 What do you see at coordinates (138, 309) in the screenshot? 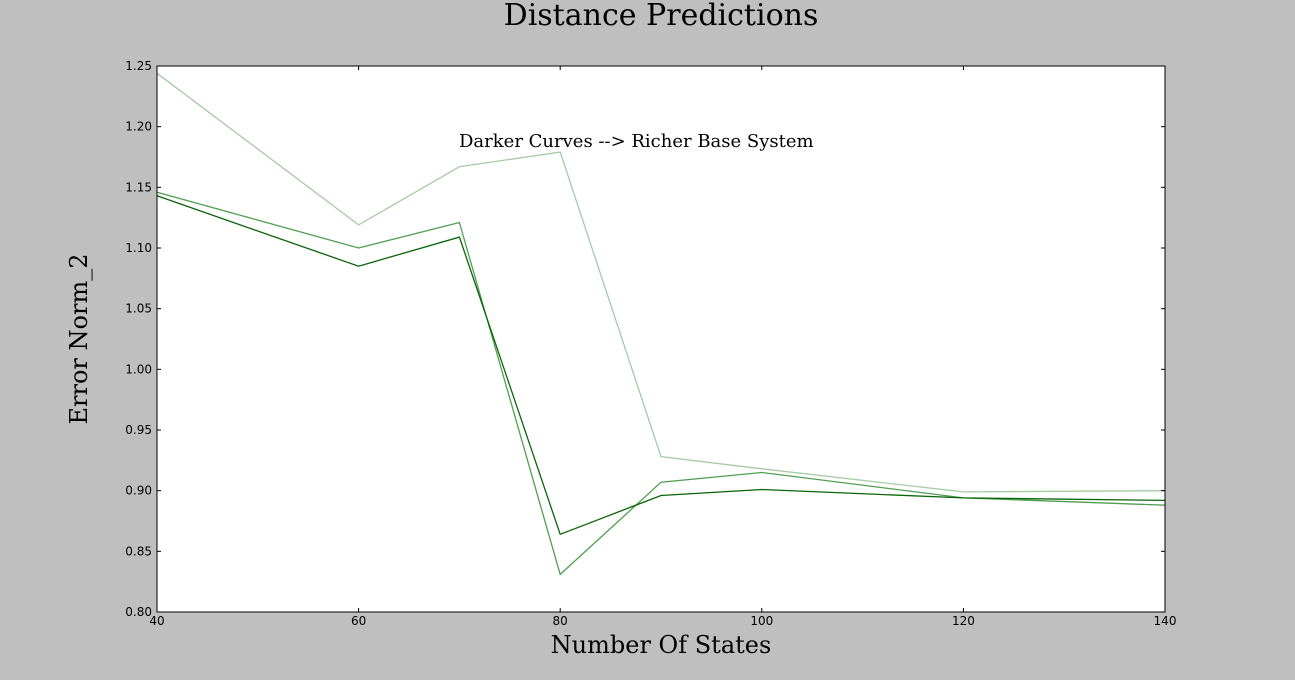
I see `y-tick-label: 1.05` at bounding box center [138, 309].